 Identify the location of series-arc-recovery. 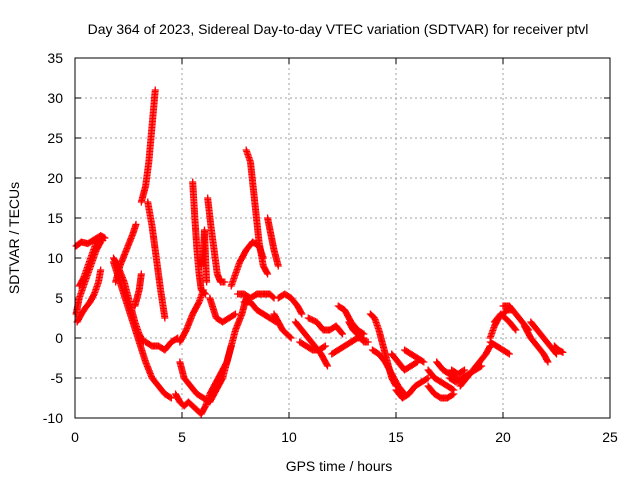
(191, 316).